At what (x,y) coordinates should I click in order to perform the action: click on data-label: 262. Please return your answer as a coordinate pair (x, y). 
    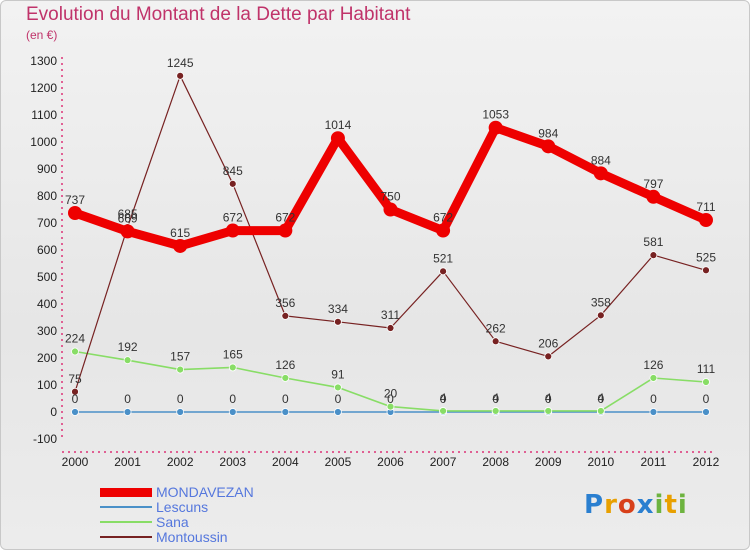
    Looking at the image, I should click on (496, 328).